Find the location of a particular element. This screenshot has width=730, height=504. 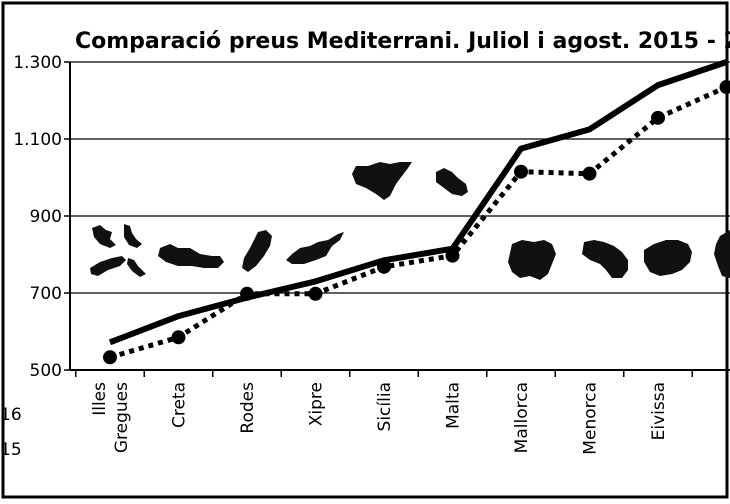

legend-label-2015: 15 is located at coordinates (11, 450).